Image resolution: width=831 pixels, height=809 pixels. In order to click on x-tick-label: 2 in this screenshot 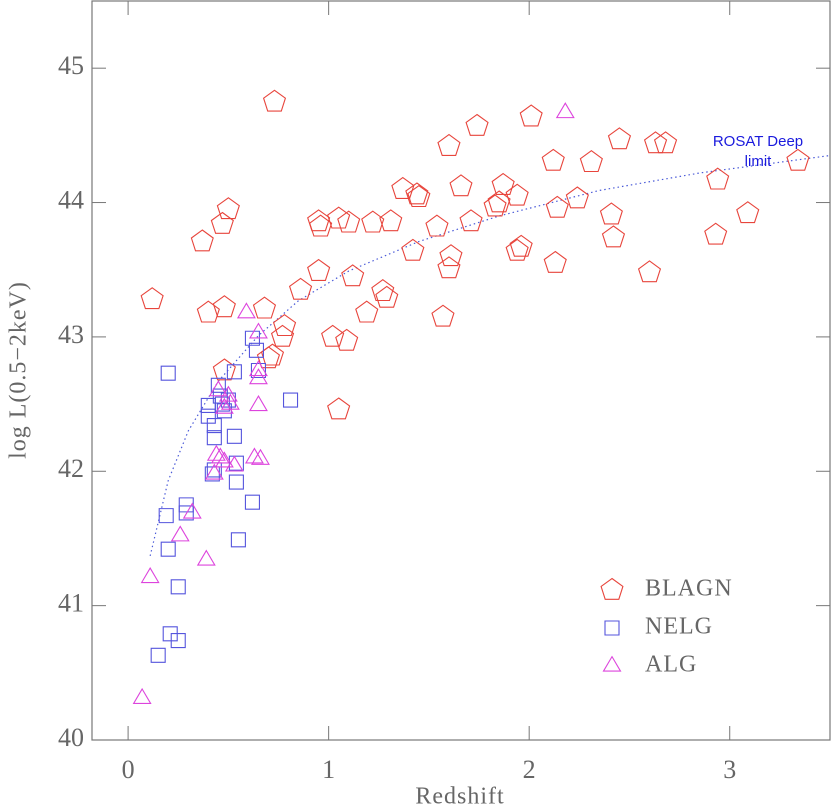, I will do `click(529, 769)`.